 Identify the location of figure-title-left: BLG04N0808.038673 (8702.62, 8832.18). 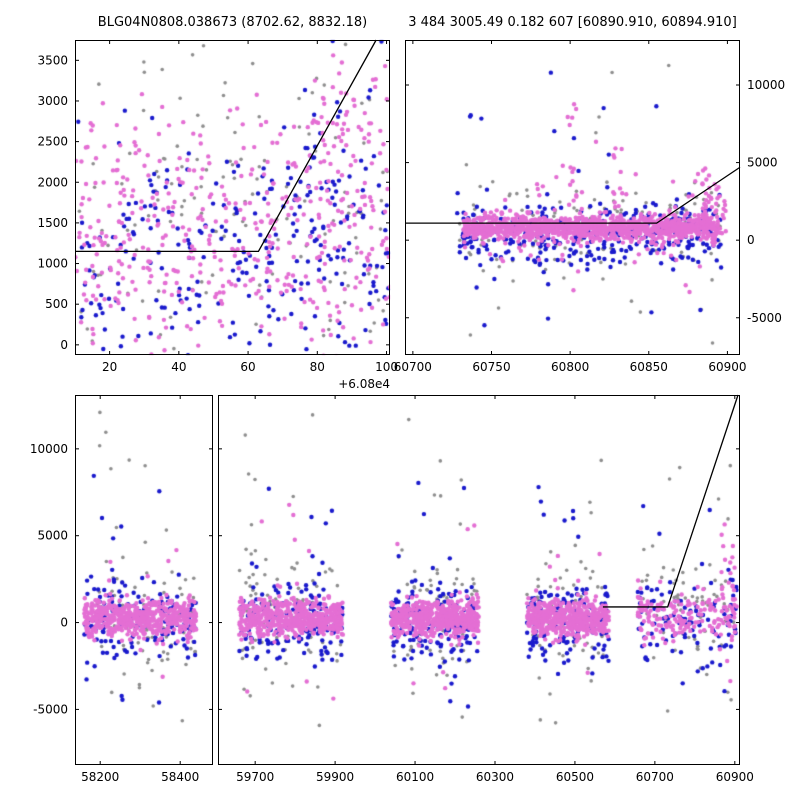
(232, 22).